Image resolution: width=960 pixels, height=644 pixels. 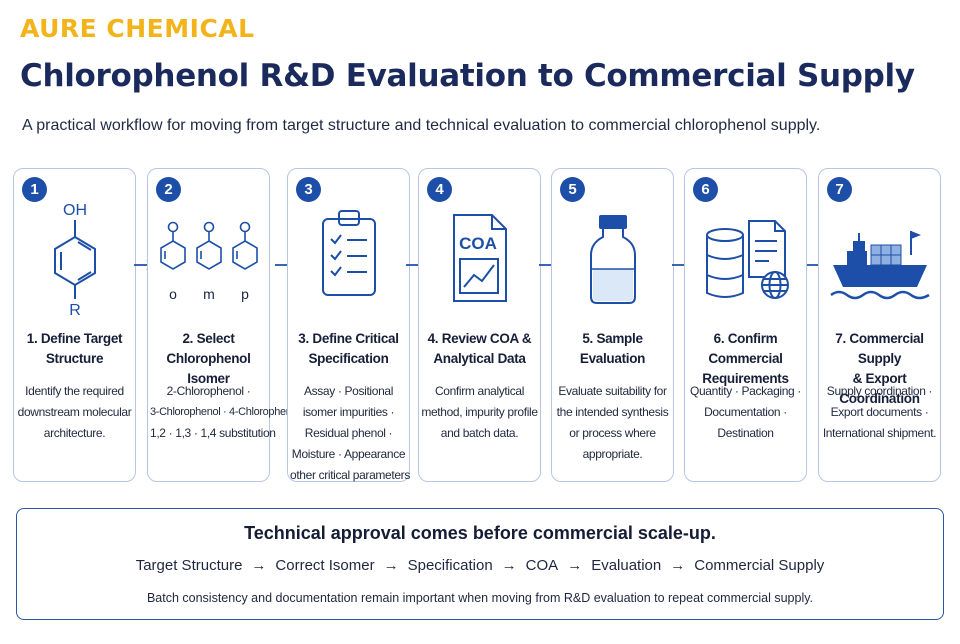 What do you see at coordinates (325, 565) in the screenshot?
I see `flow-step: Correct Isomer` at bounding box center [325, 565].